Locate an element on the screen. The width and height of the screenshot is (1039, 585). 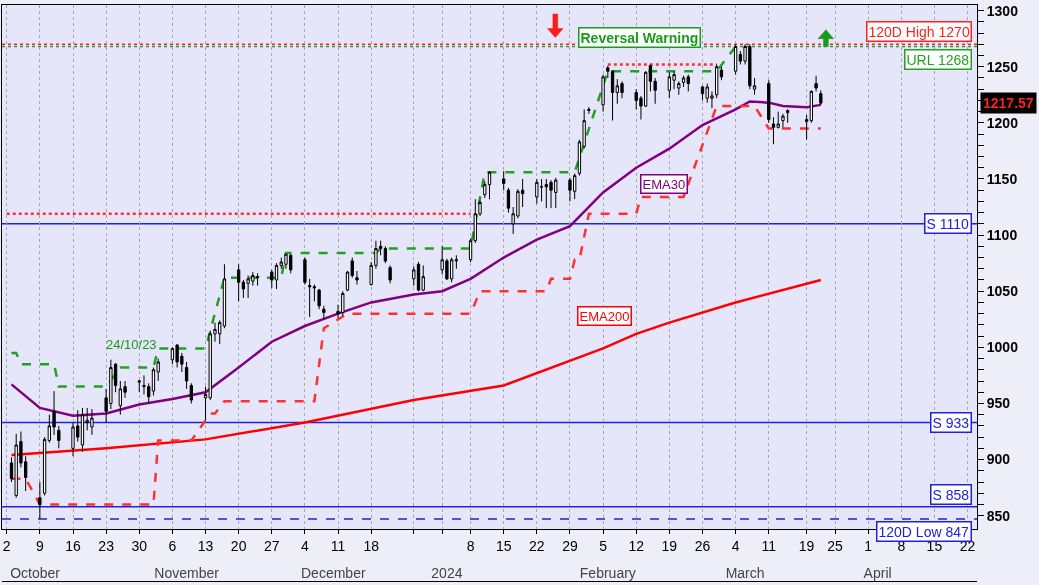
x-tick-label: 29 is located at coordinates (570, 545).